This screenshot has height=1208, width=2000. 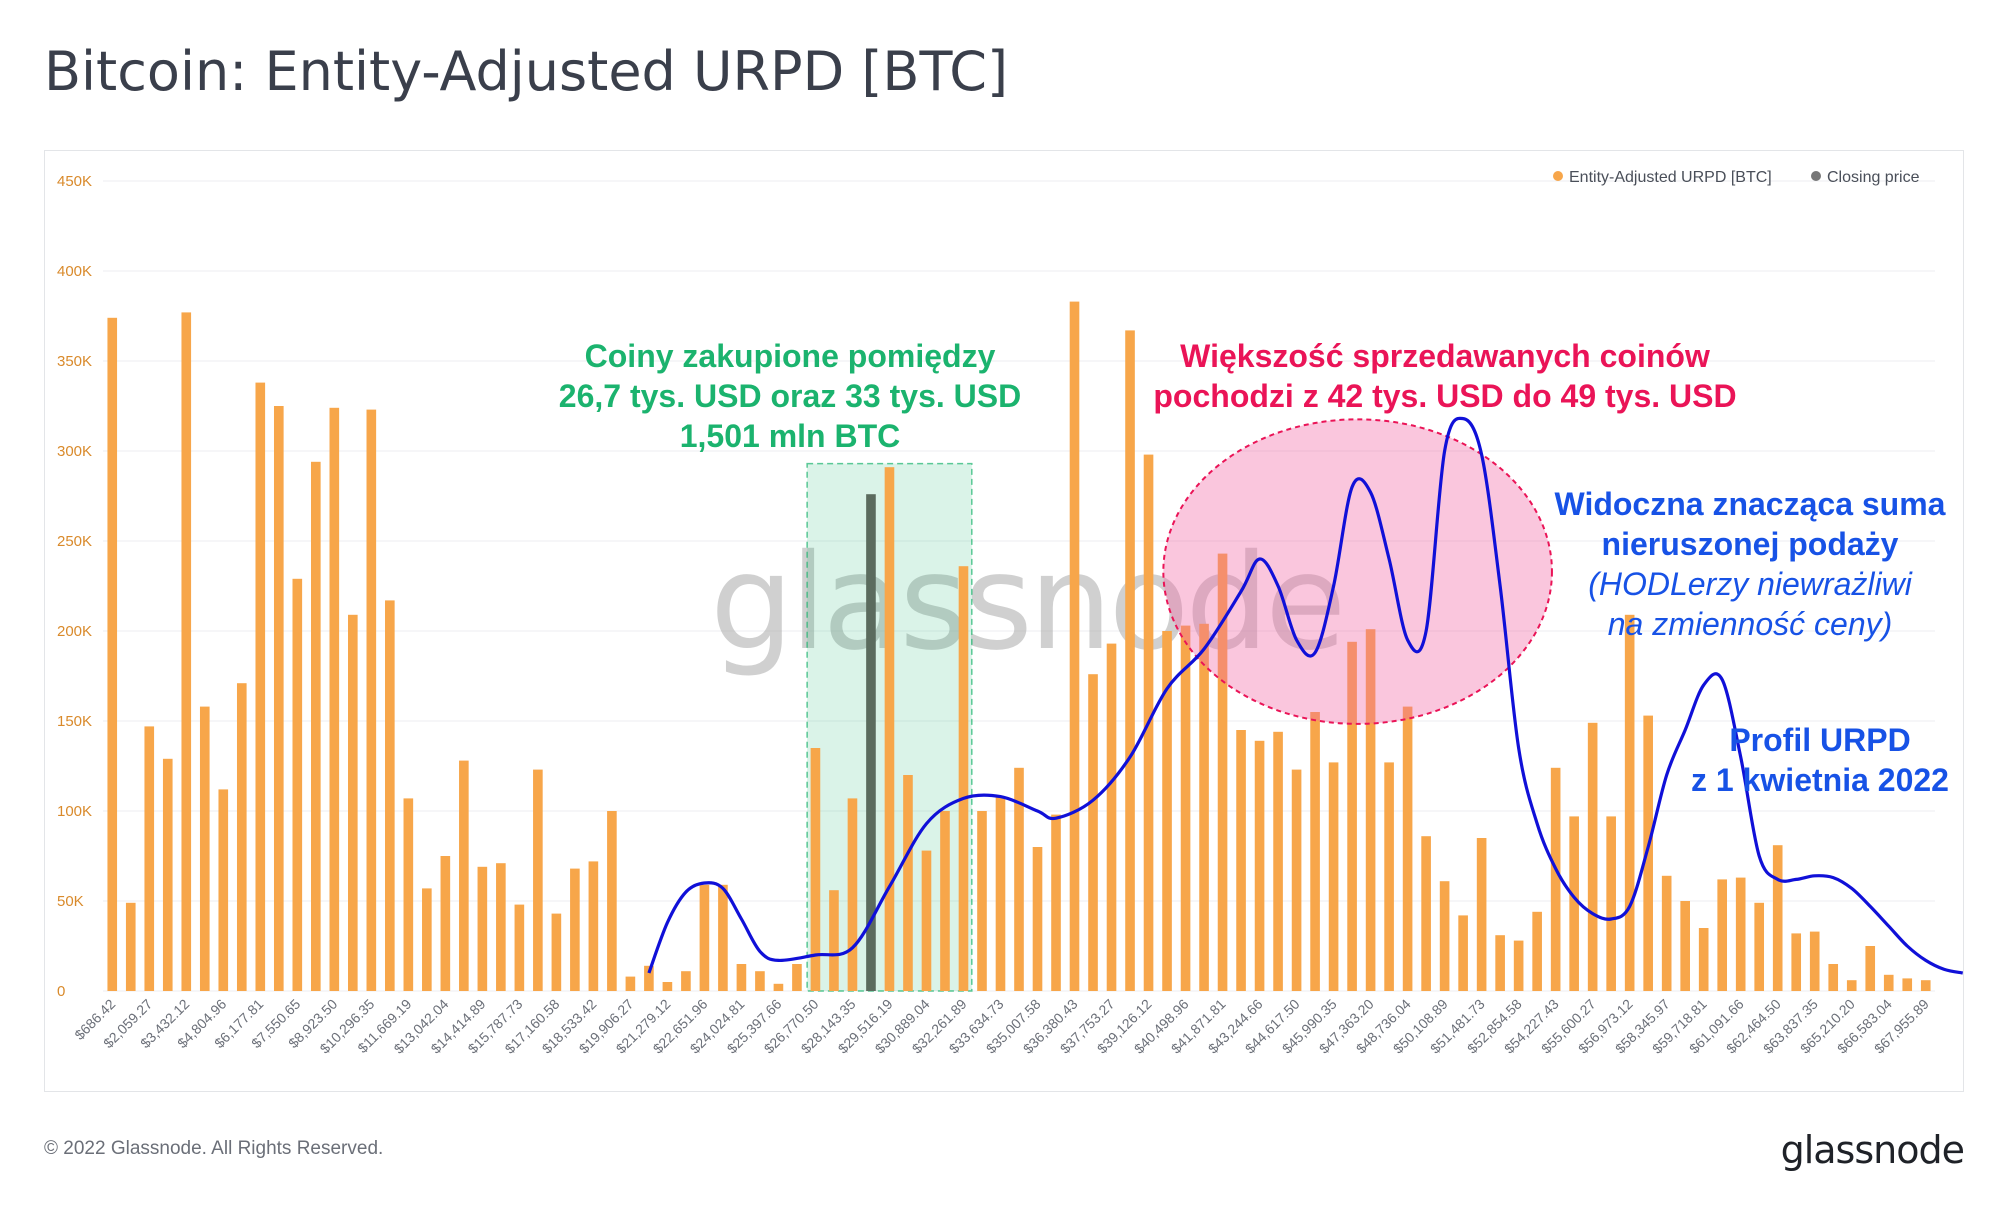 I want to click on y-tick-label: 400K, so click(x=74, y=271).